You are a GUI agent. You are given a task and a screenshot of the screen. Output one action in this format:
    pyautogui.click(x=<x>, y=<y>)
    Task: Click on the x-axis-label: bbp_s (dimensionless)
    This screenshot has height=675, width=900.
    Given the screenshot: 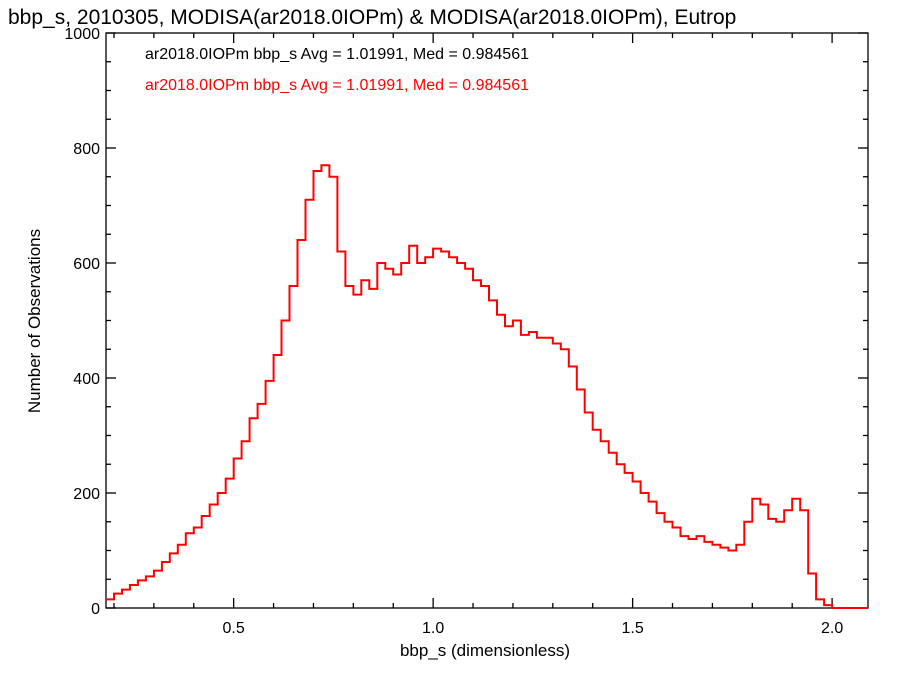 What is the action you would take?
    pyautogui.click(x=485, y=650)
    